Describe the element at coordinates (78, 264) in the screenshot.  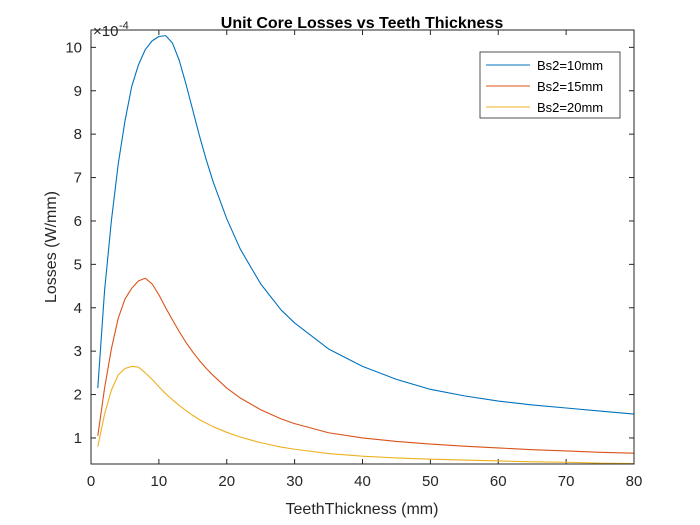
I see `y-tick-label: 5` at that location.